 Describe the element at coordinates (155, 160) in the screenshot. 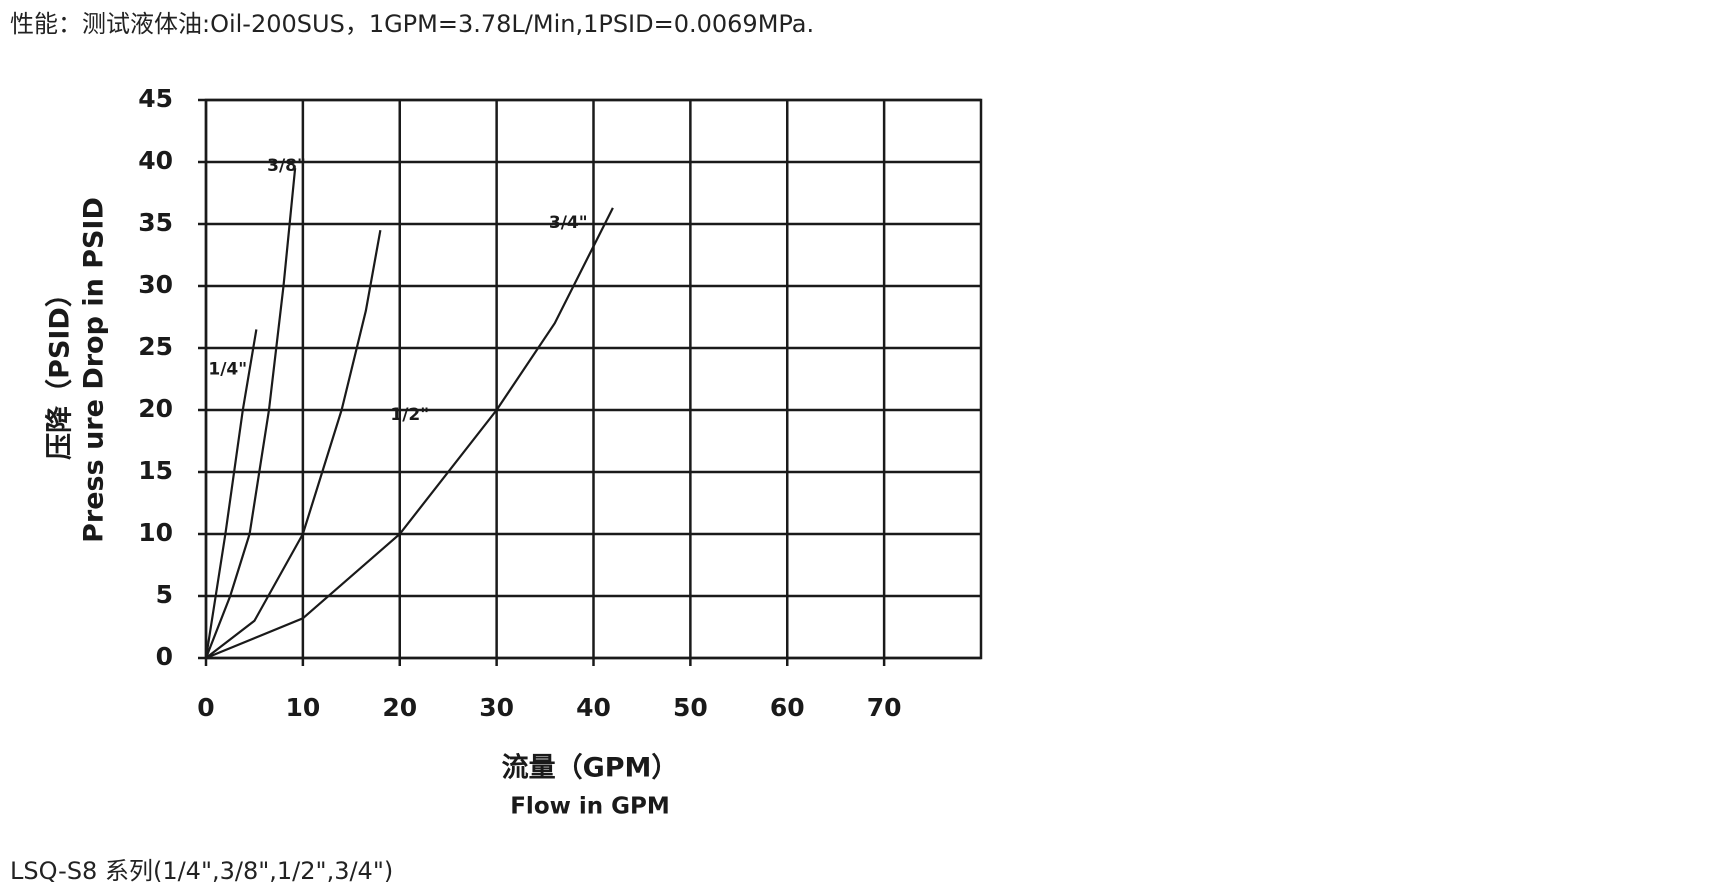

I see `y-tick-label: 40` at that location.